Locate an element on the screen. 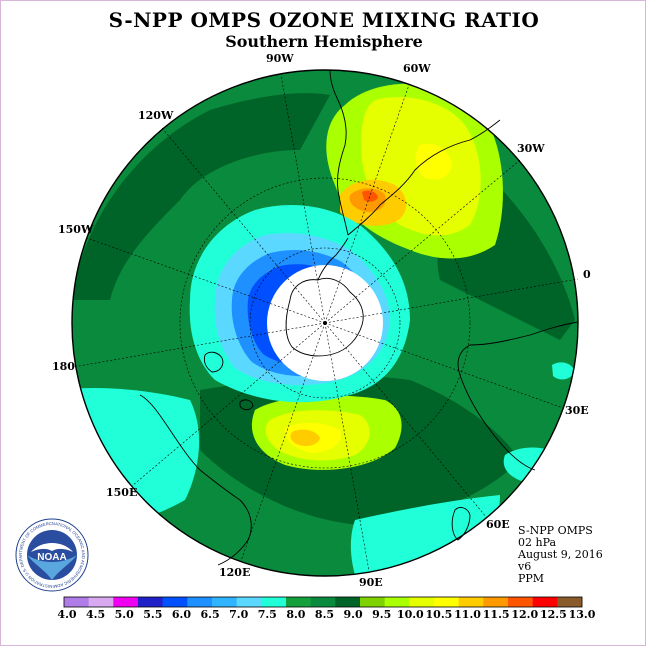  instrument-text: S-NPP OMPS is located at coordinates (555, 530).